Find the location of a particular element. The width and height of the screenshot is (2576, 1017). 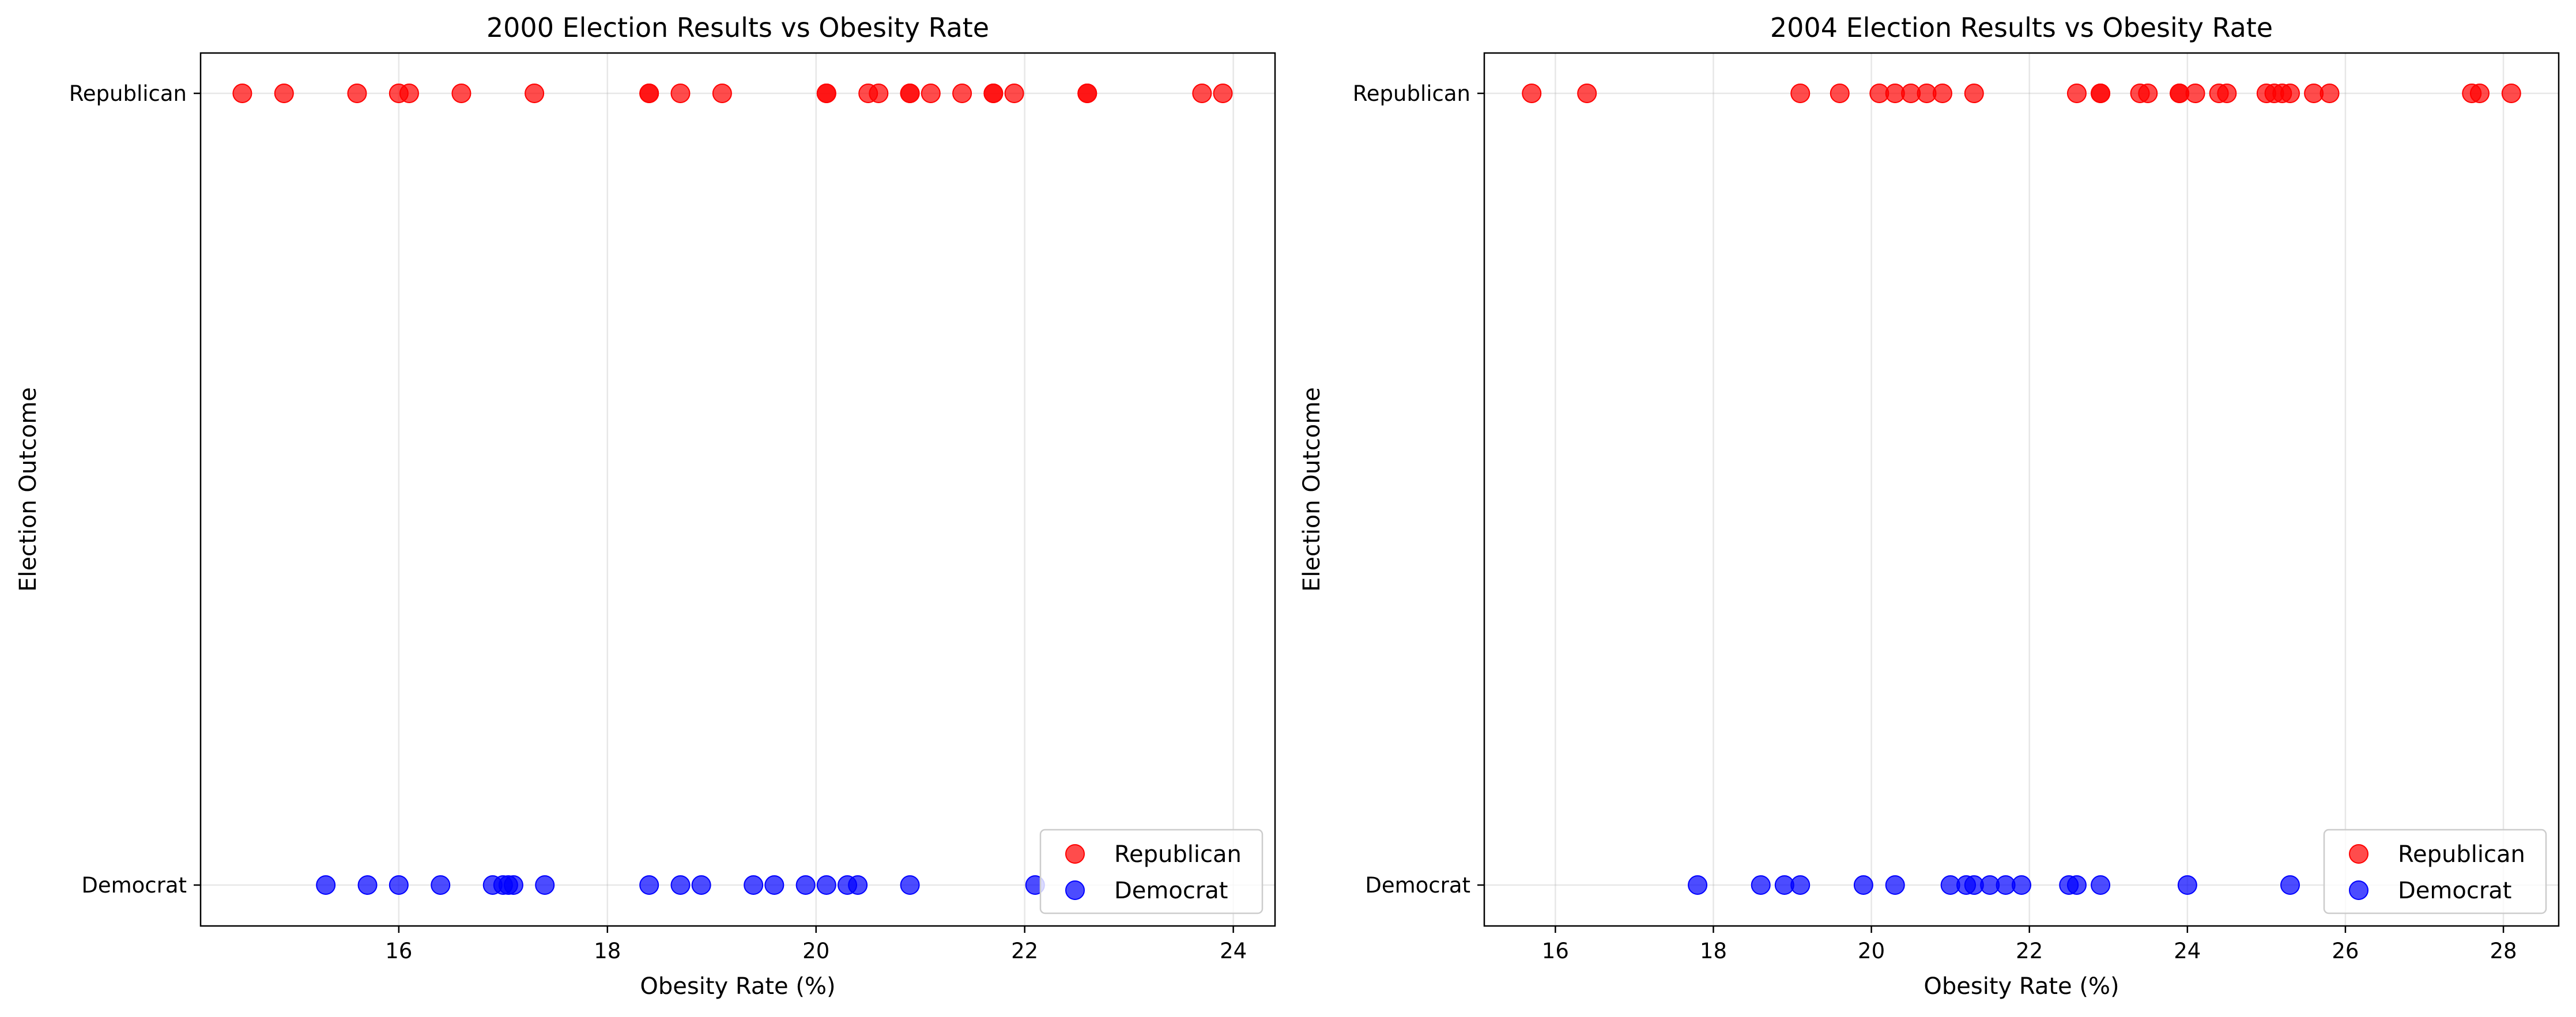

right-chart-title: 2004 Election Results vs Obesity Rate is located at coordinates (2021, 27).